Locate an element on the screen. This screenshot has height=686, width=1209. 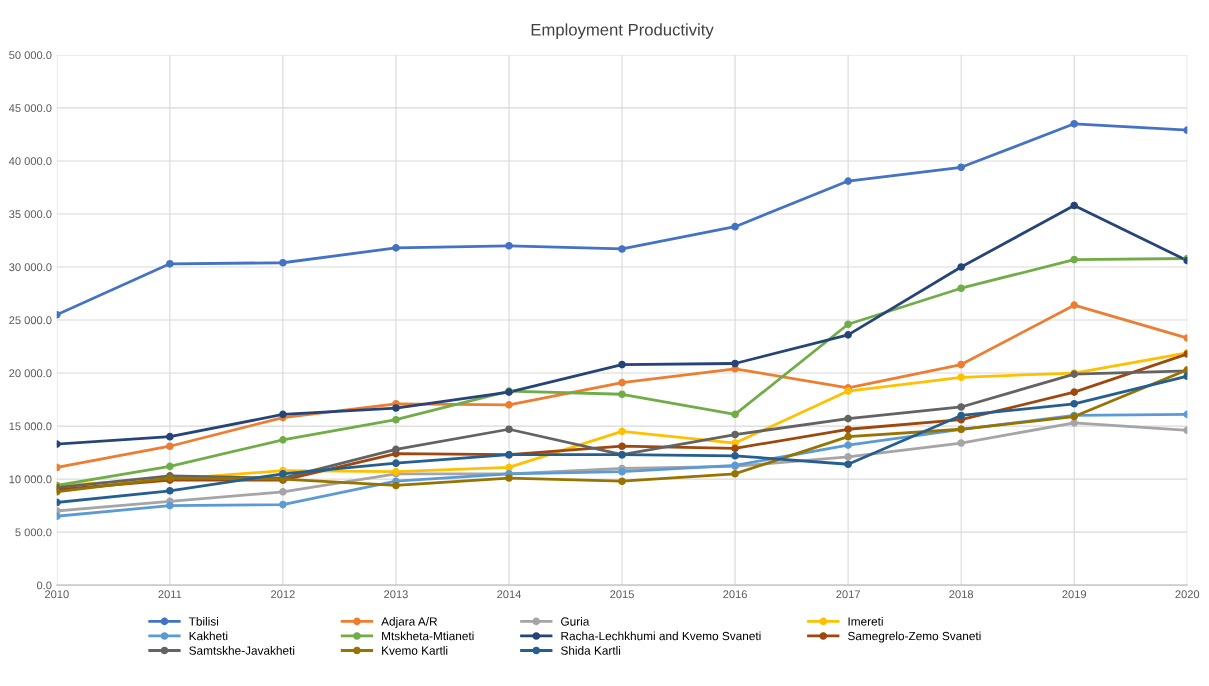
x-tick-label: 2011 is located at coordinates (170, 594).